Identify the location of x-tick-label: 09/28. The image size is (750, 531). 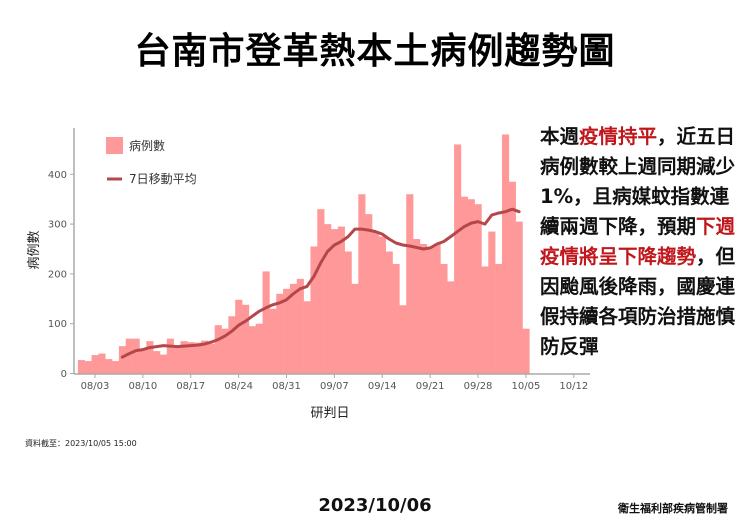
(478, 386).